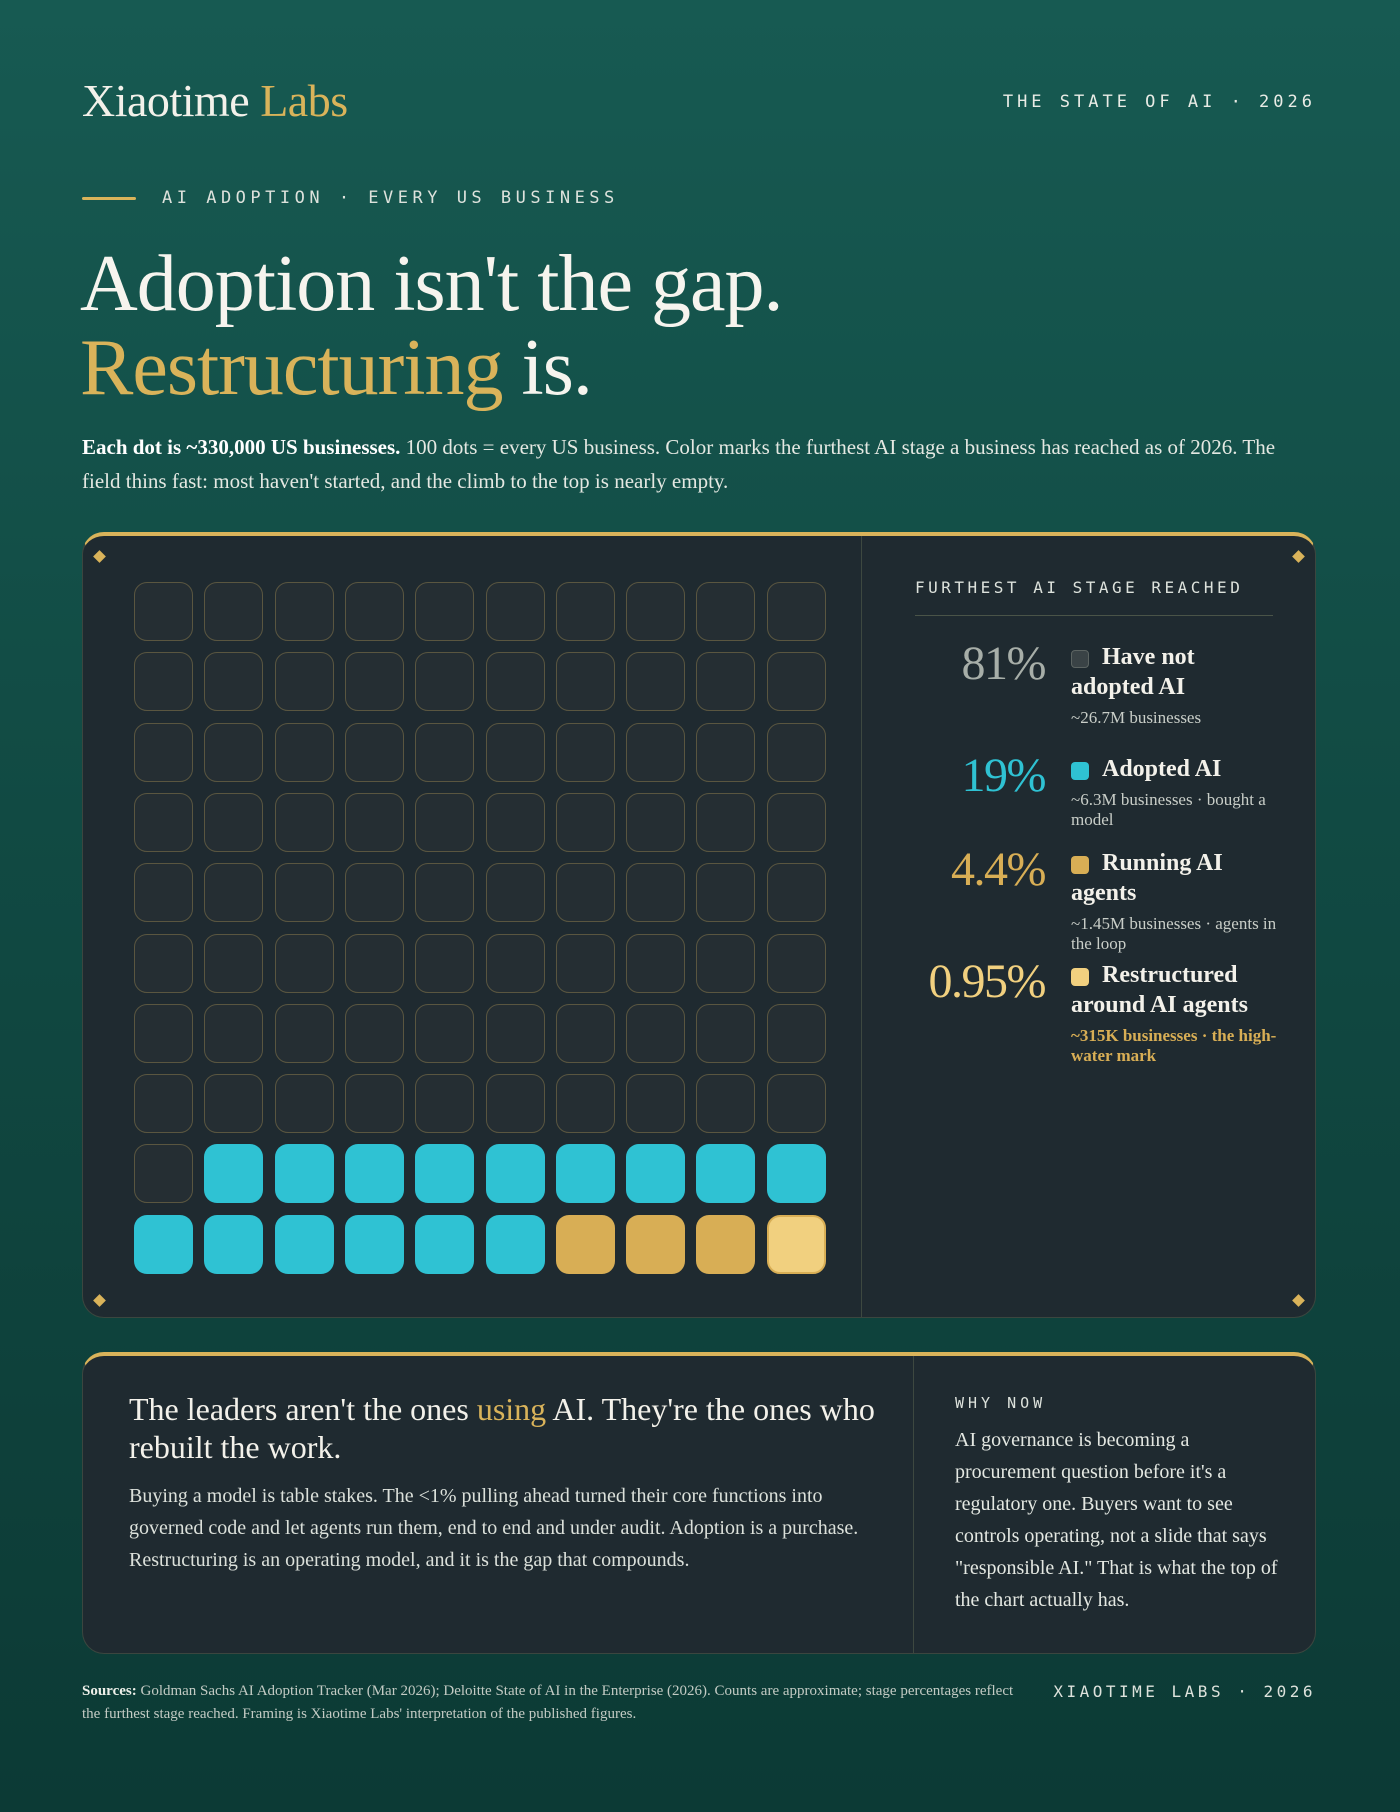  I want to click on headline-line2: is., so click(556, 368).